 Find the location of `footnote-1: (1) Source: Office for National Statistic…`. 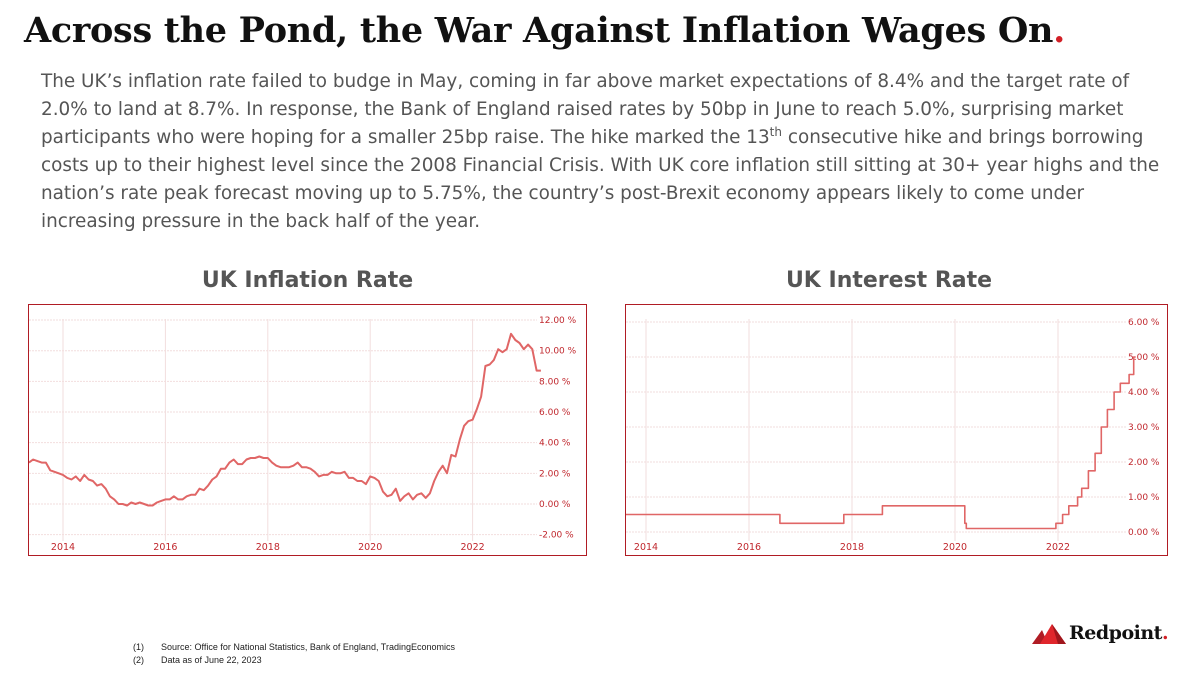

footnote-1: (1) Source: Office for National Statistic… is located at coordinates (294, 647).